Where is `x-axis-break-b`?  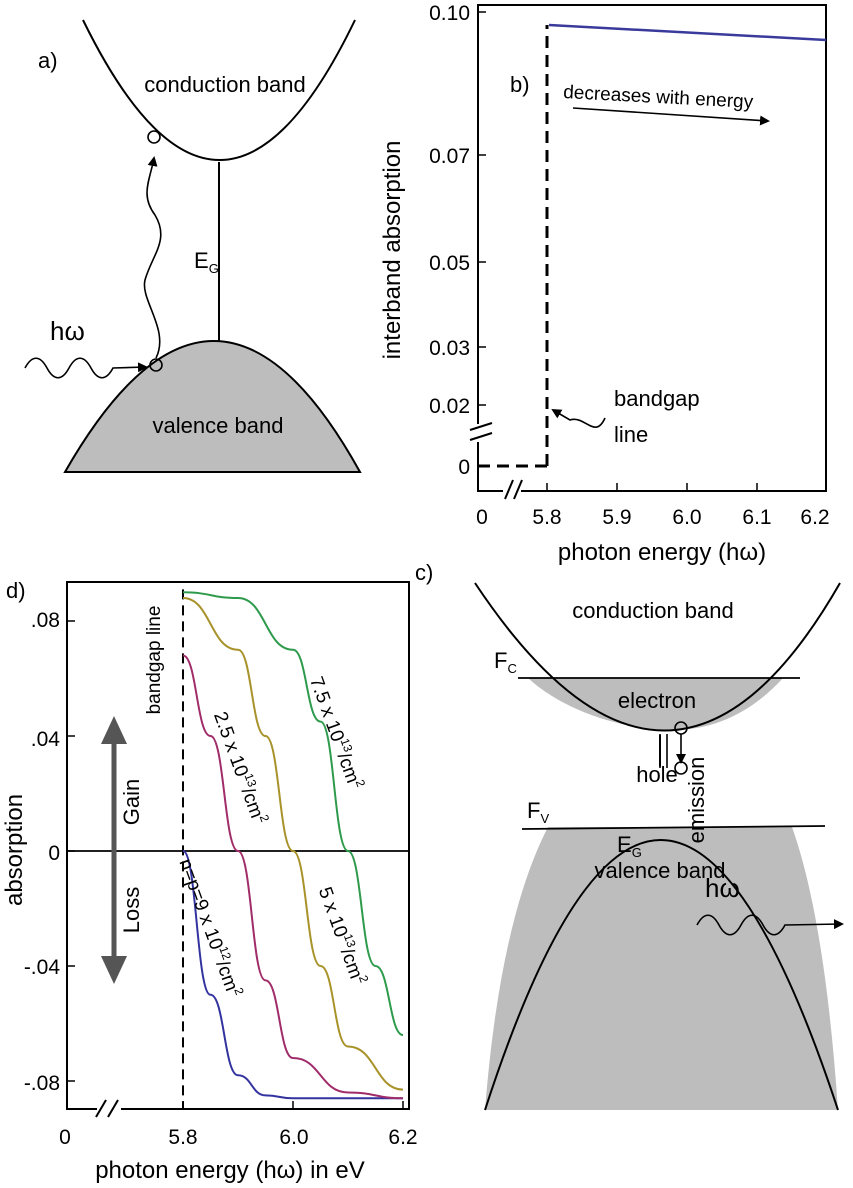 x-axis-break-b is located at coordinates (513, 489).